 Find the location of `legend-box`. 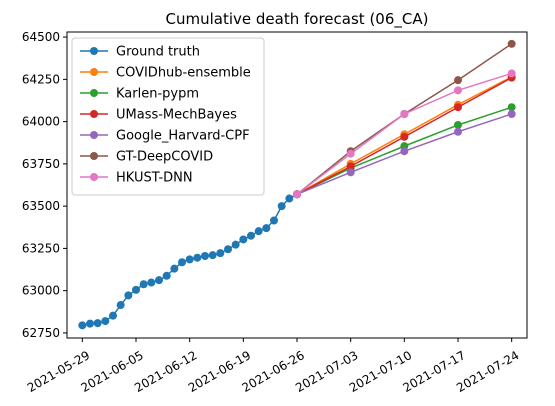

legend-box is located at coordinates (168, 116).